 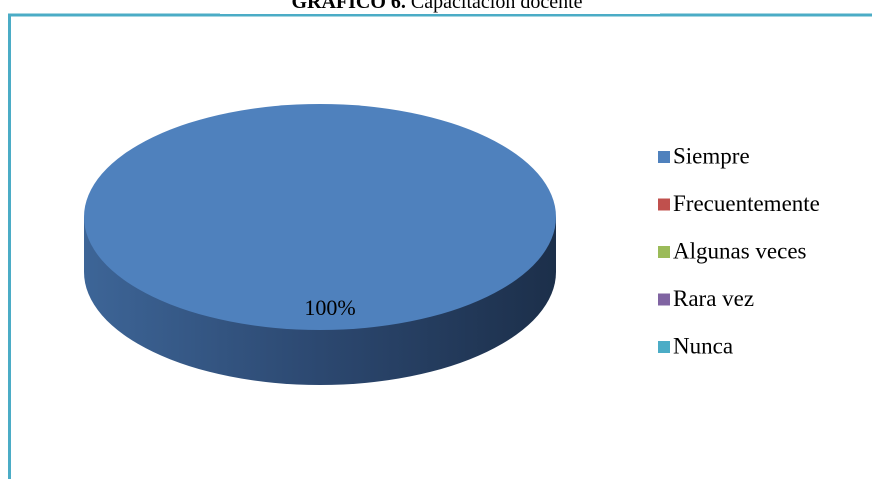 What do you see at coordinates (746, 203) in the screenshot?
I see `legend-label: Frecuentemente` at bounding box center [746, 203].